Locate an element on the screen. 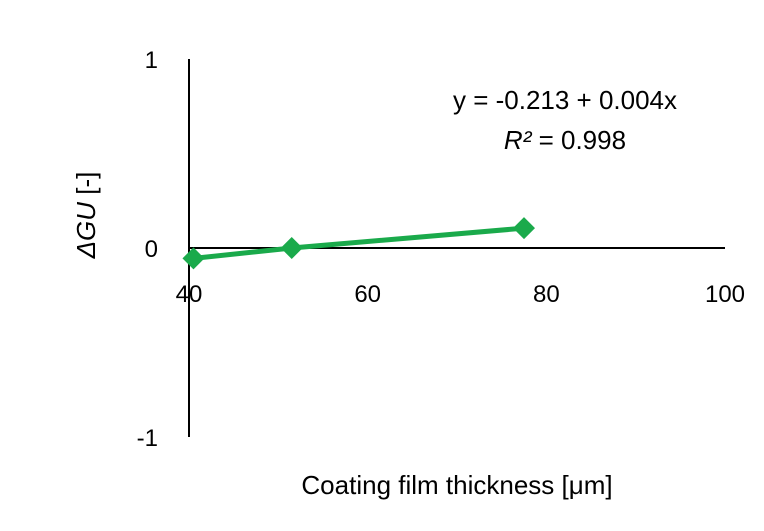  r-squared-value: = 0.998 is located at coordinates (578, 140).